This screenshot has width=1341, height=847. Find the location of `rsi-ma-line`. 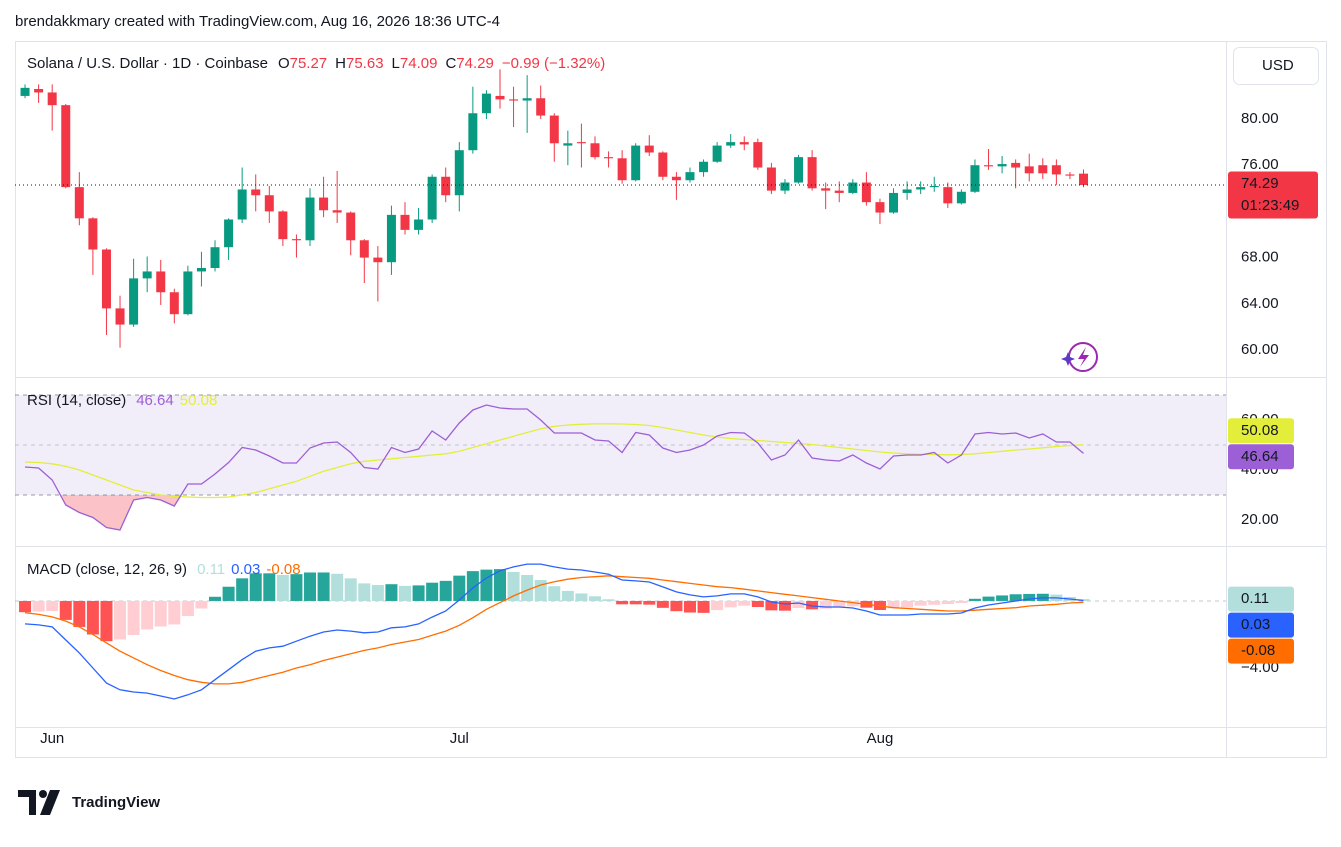

rsi-ma-line is located at coordinates (554, 461).